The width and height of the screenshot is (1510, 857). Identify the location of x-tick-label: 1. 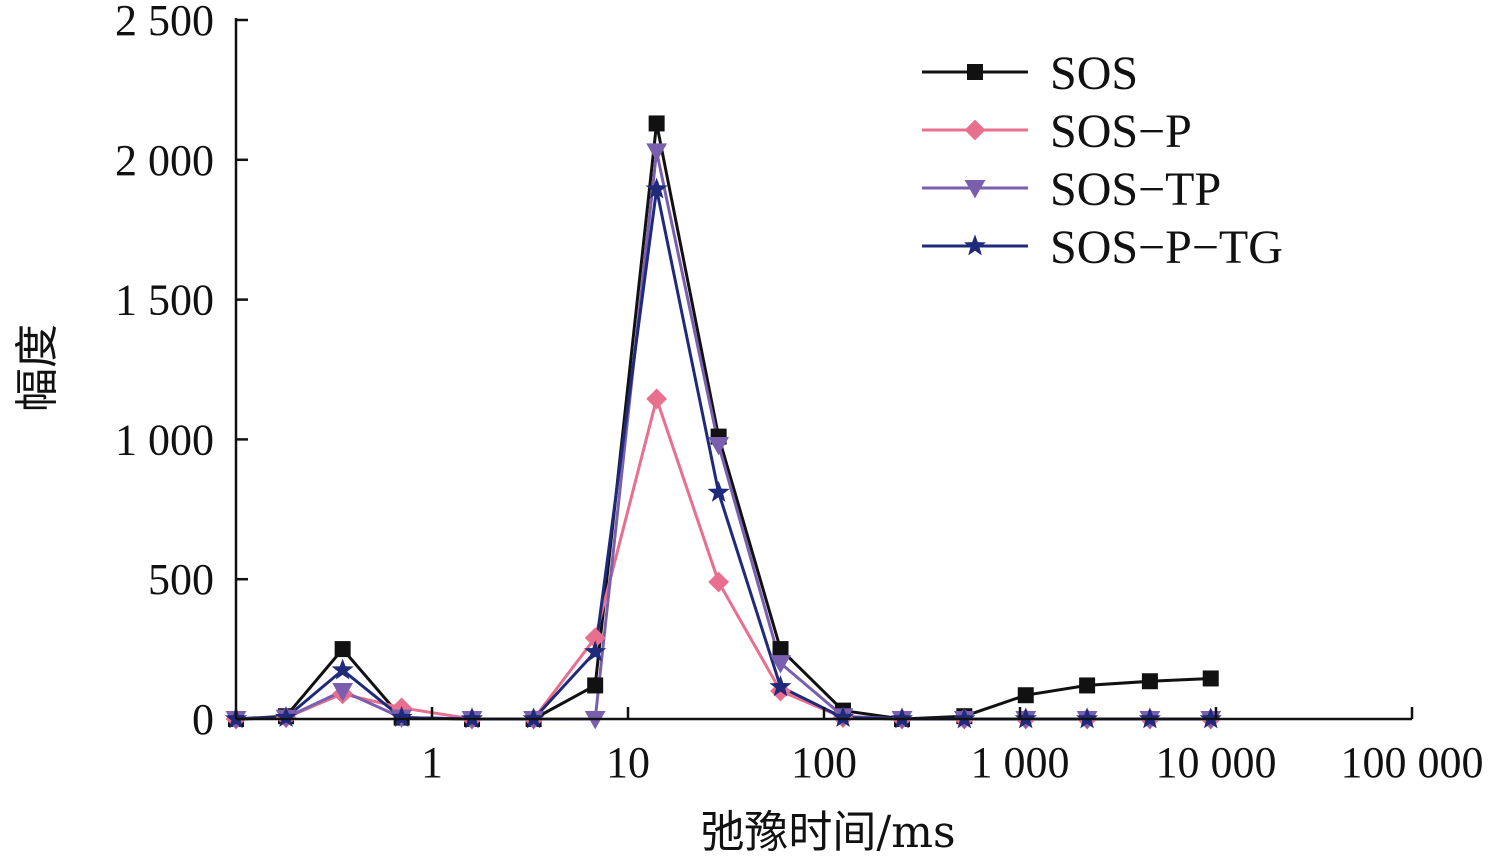
(432, 762).